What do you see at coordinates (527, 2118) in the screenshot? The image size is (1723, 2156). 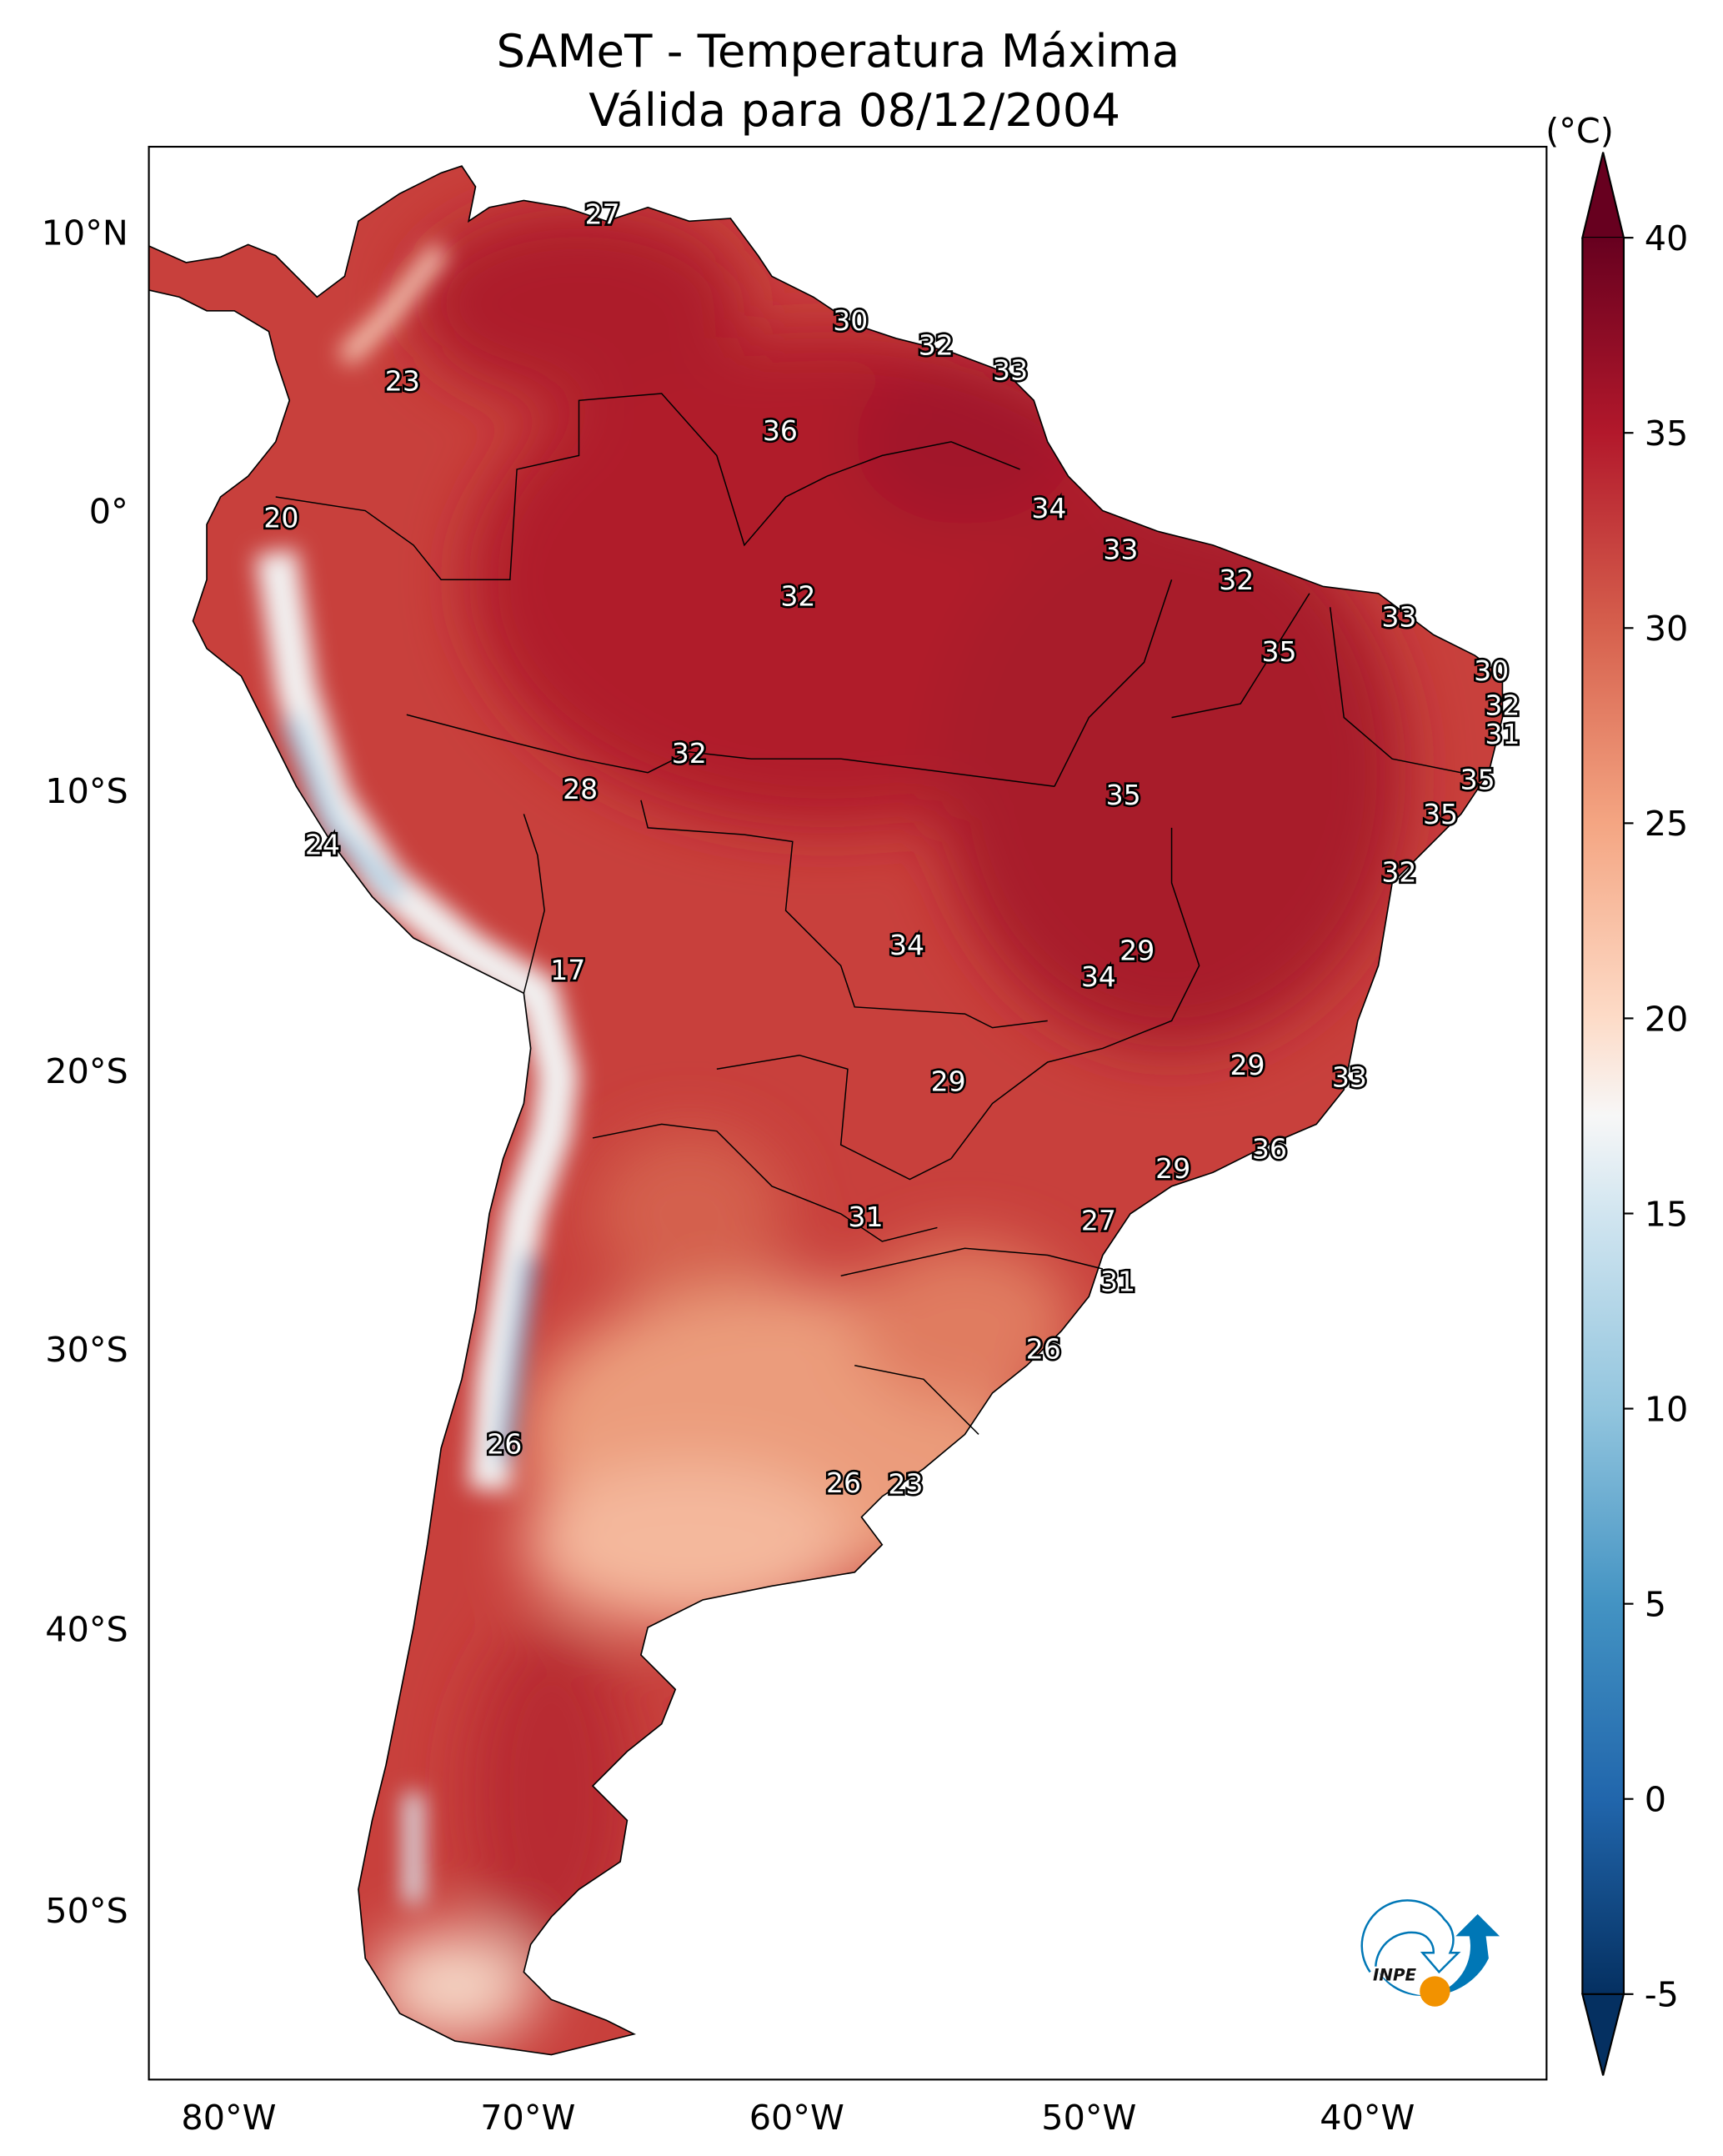 I see `lon-label: 70°W` at bounding box center [527, 2118].